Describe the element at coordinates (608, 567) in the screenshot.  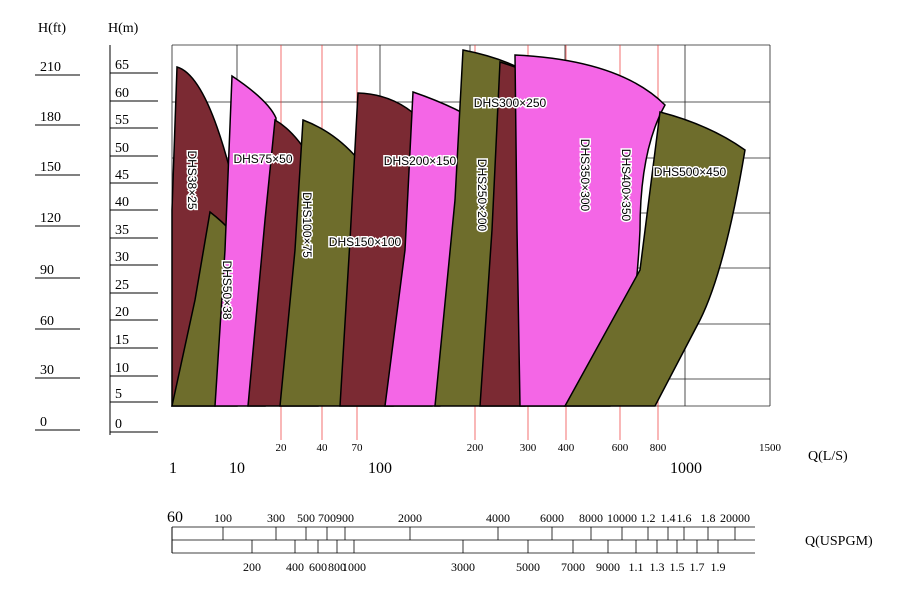
I see `tick-label: 9000` at that location.